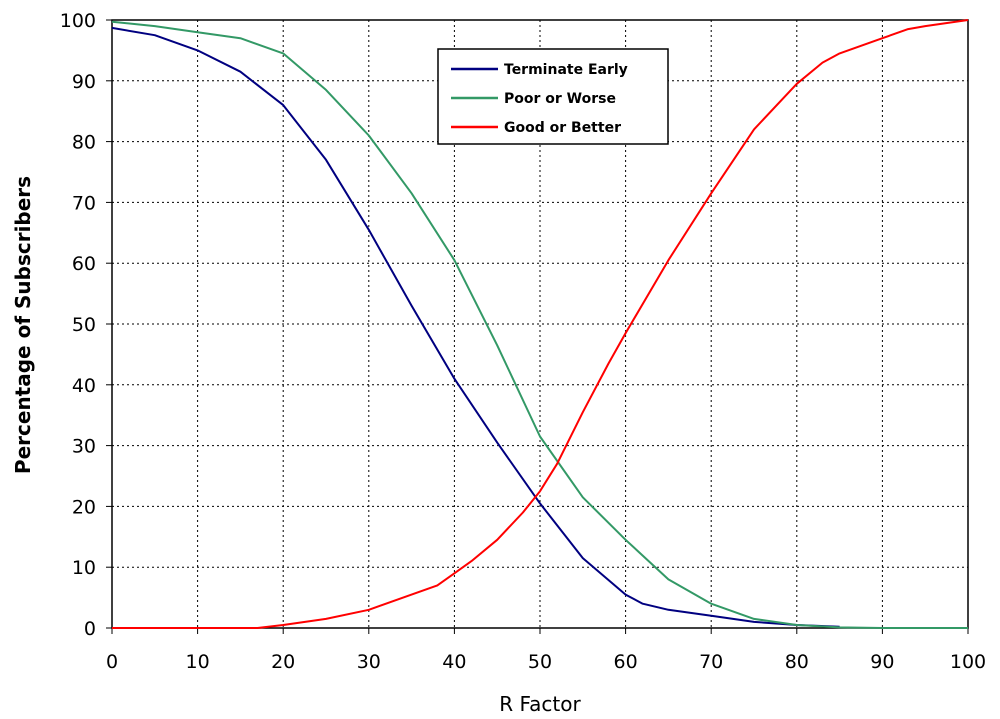 The image size is (1000, 719). I want to click on x-tick-label: 10, so click(198, 662).